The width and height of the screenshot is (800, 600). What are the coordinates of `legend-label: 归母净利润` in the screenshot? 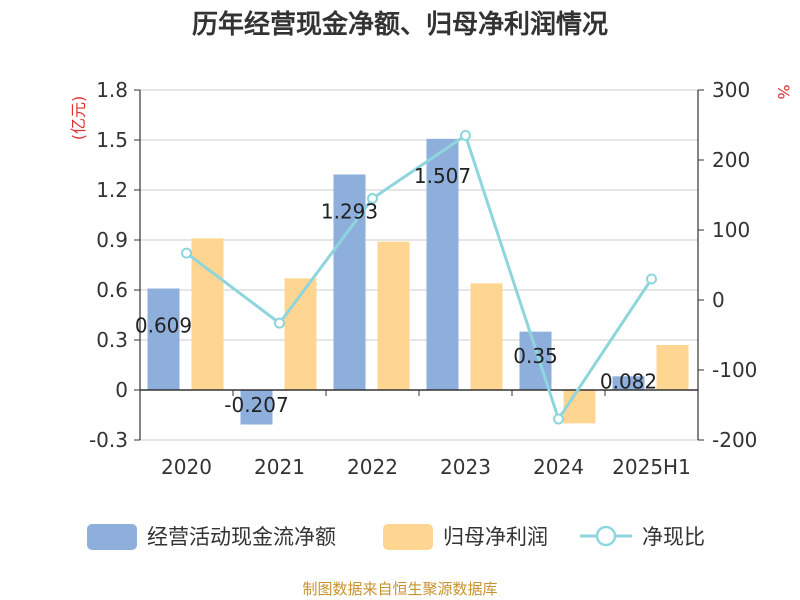 It's located at (495, 537).